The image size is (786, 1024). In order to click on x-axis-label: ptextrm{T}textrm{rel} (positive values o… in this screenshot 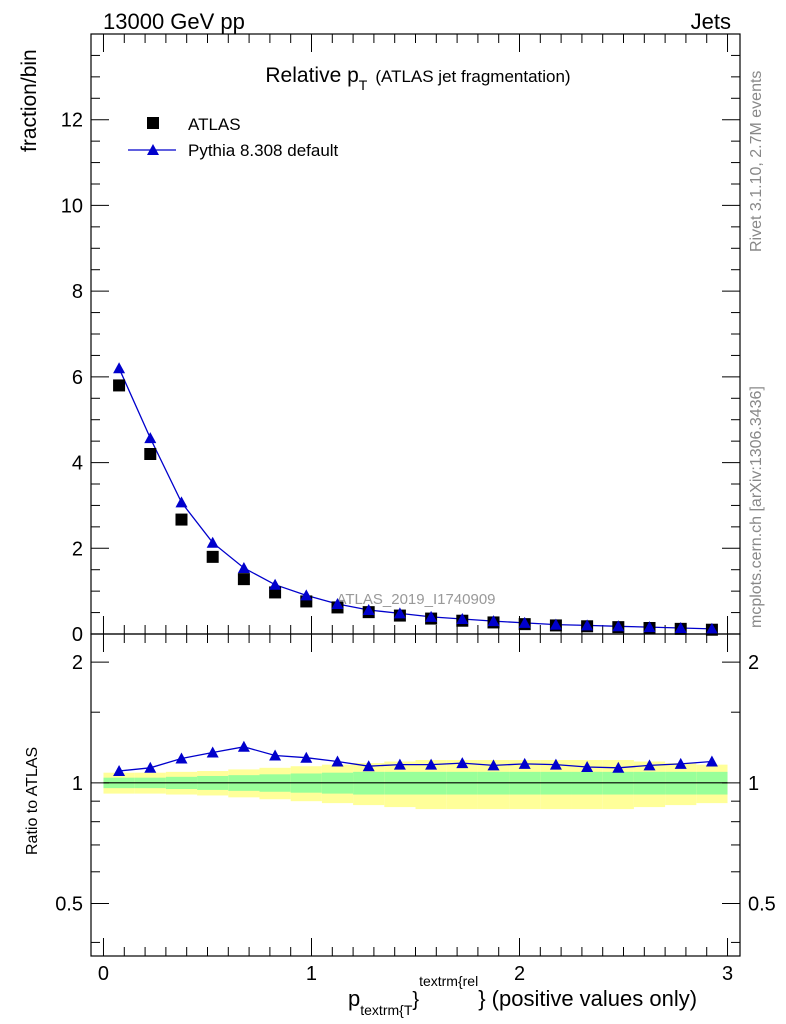, I will do `click(522, 995)`.